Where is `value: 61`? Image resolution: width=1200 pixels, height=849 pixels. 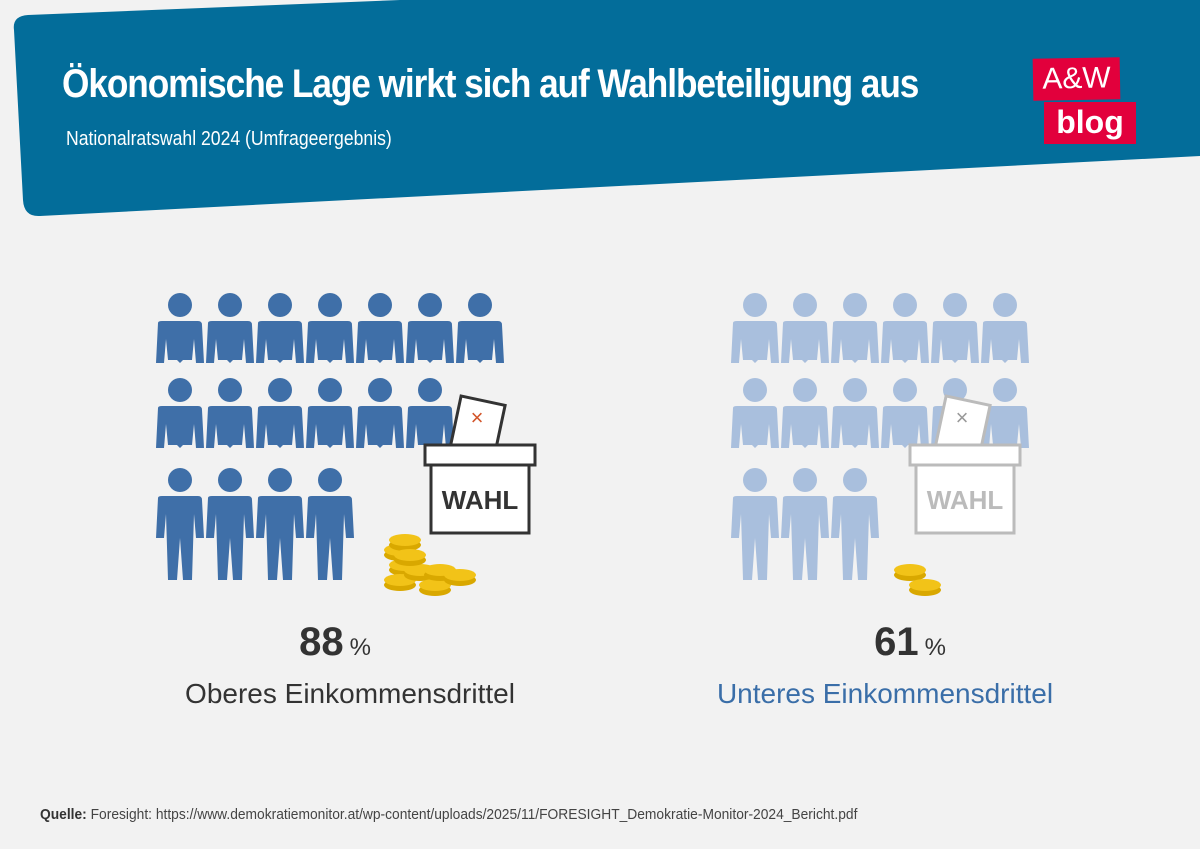
value: 61 is located at coordinates (896, 642).